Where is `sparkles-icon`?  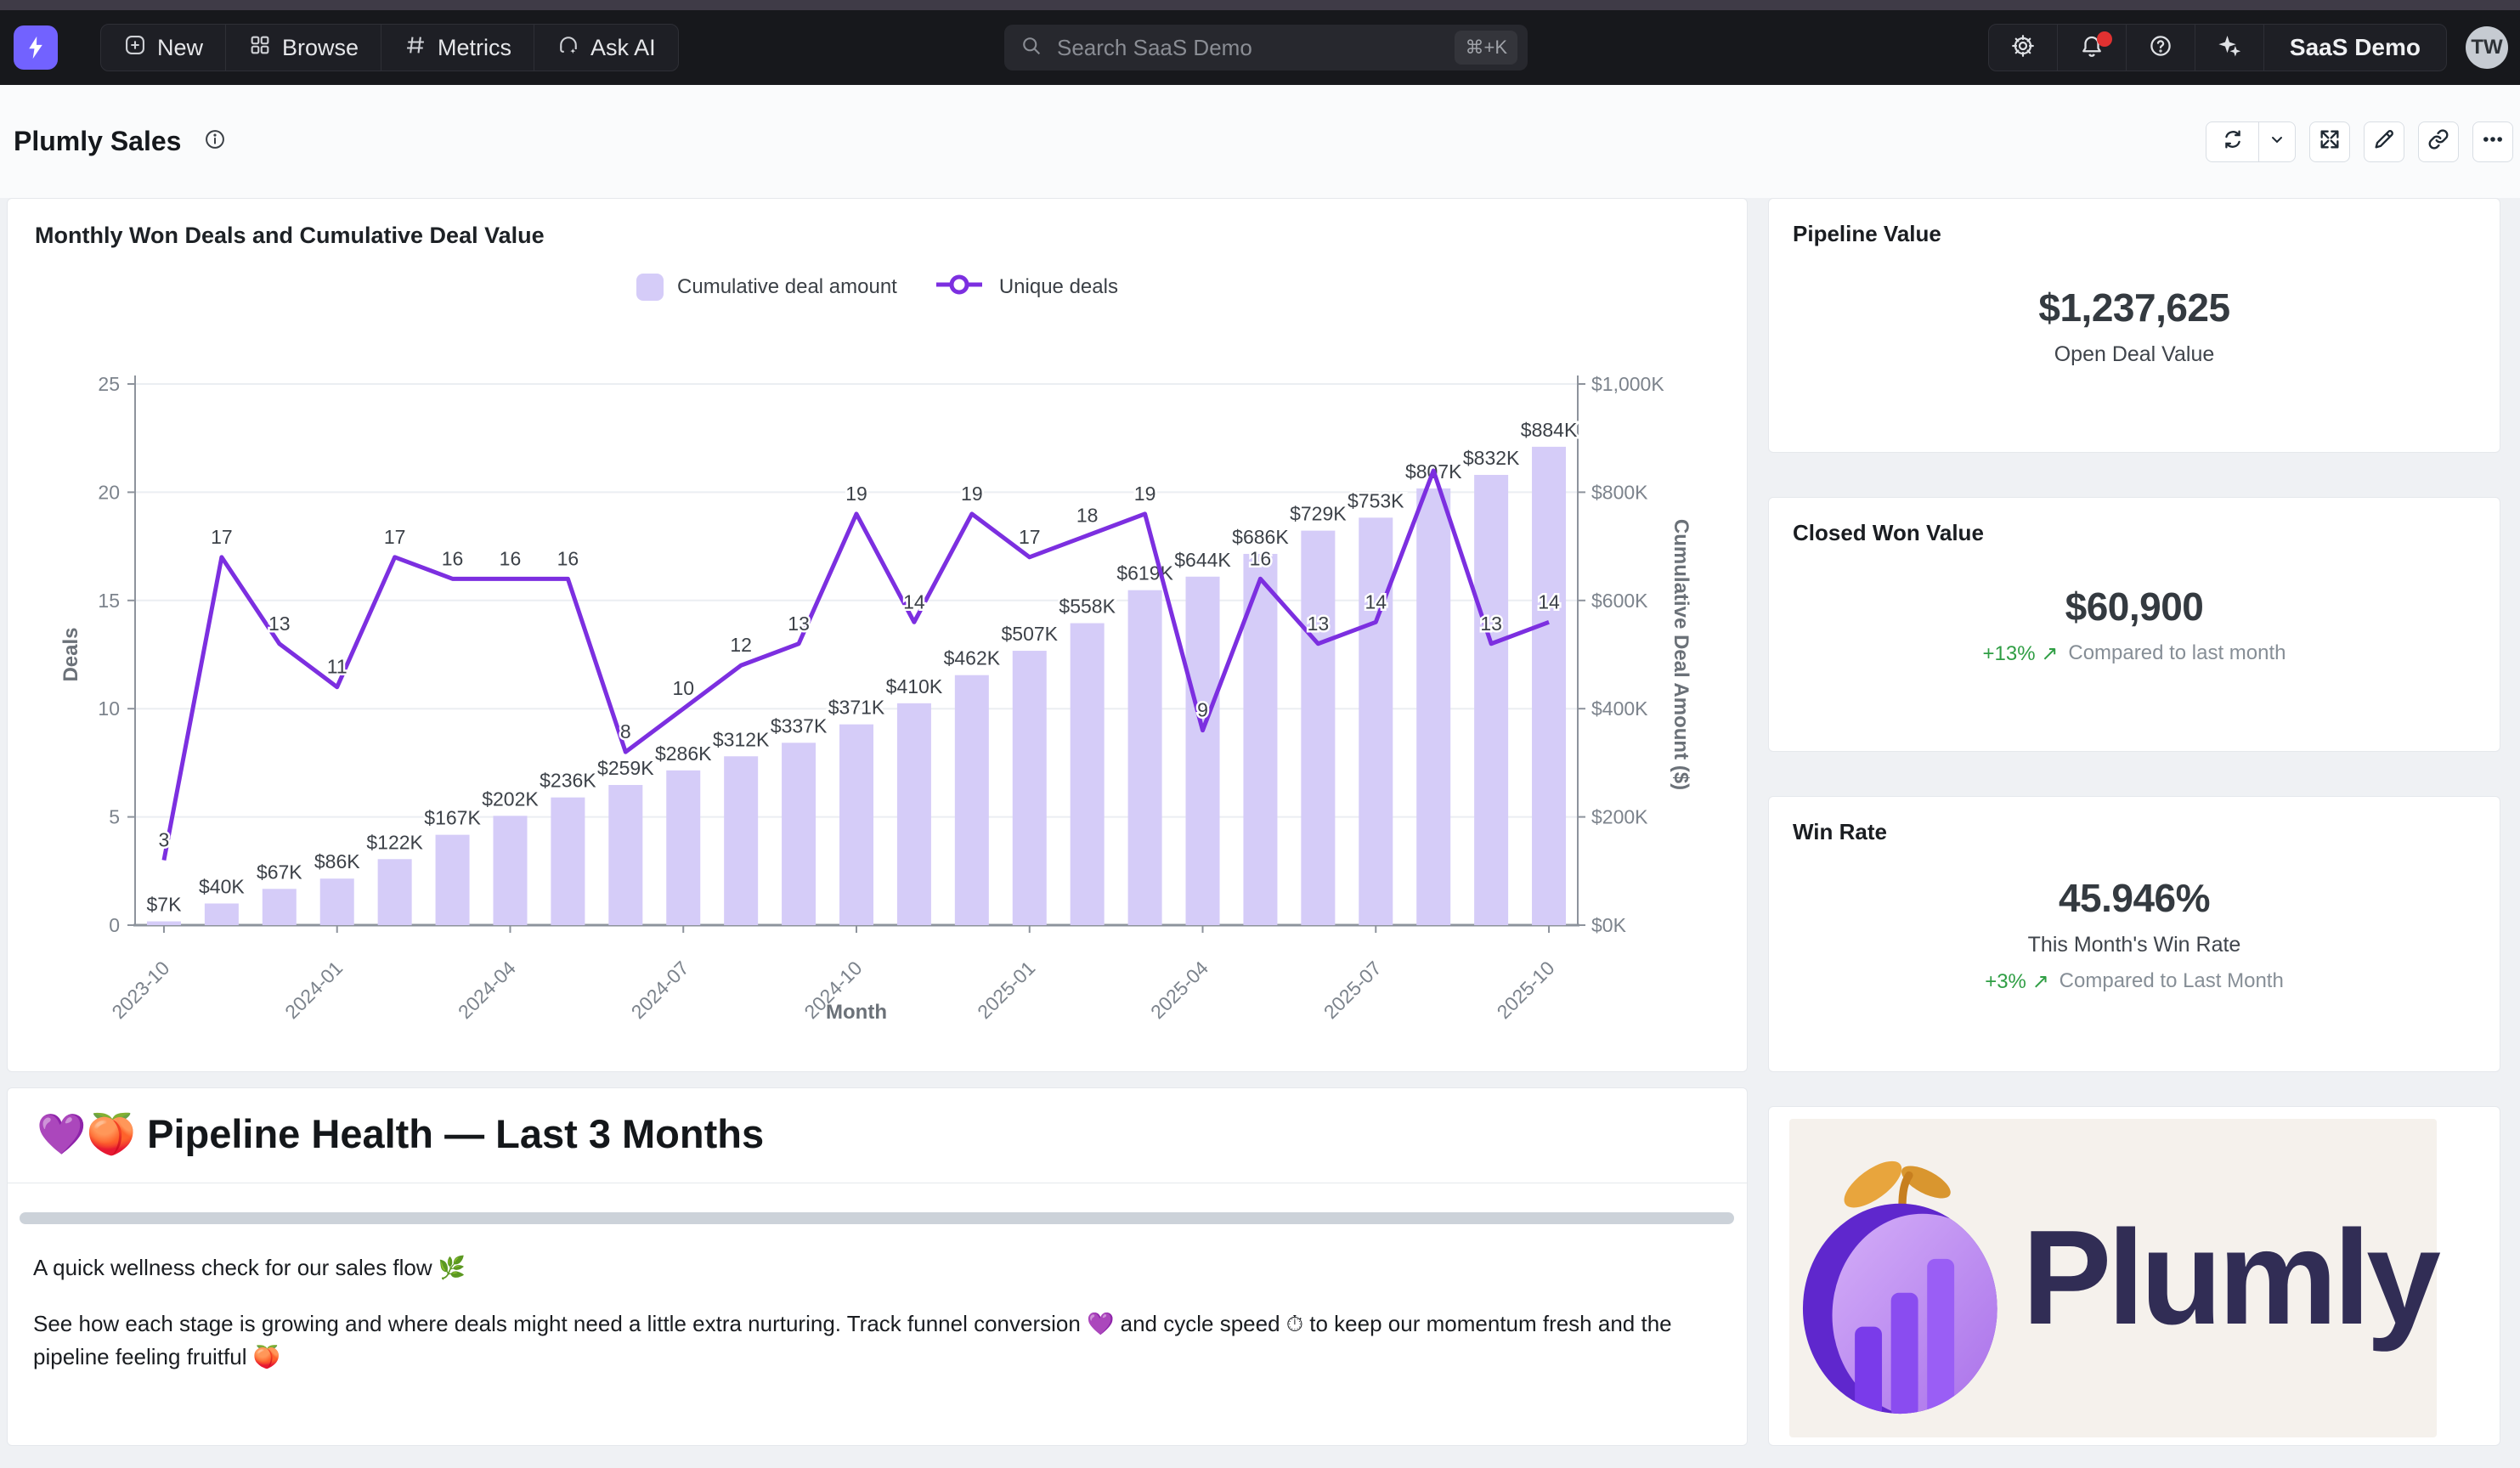
sparkles-icon is located at coordinates (2229, 48).